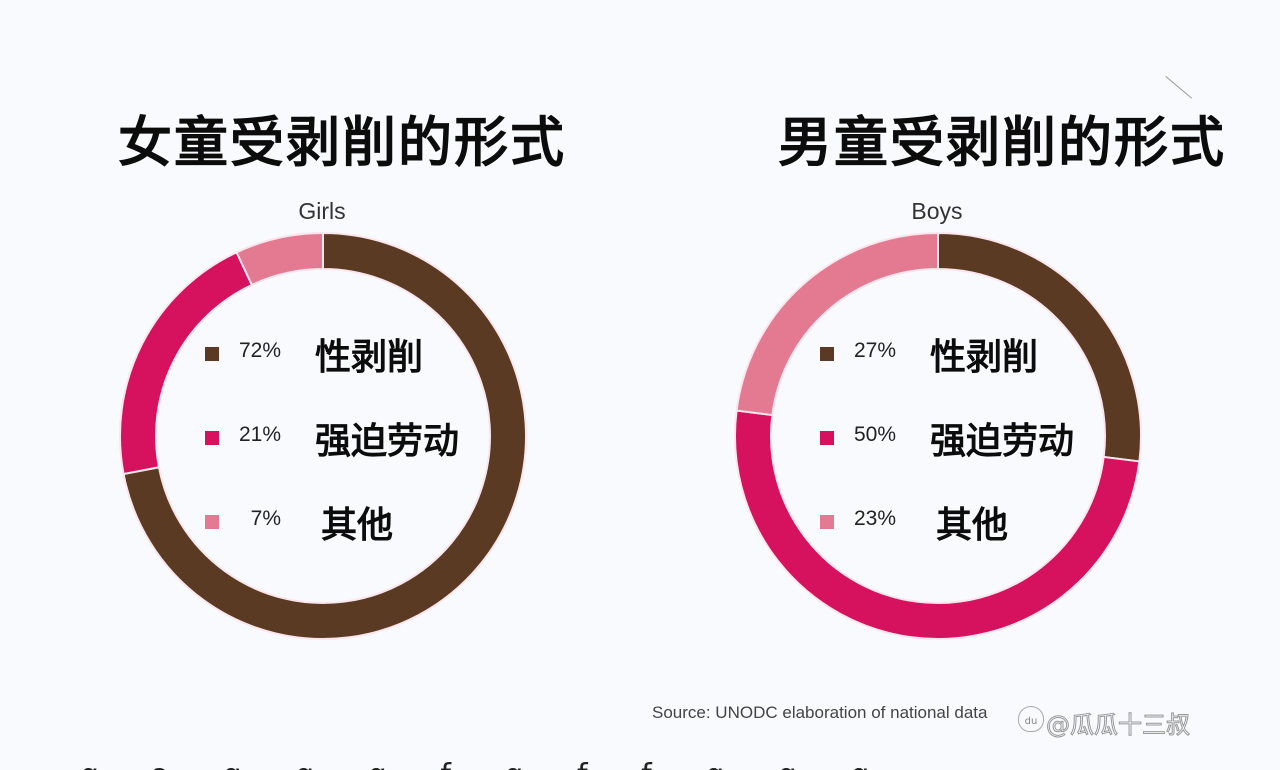 This screenshot has height=770, width=1280. Describe the element at coordinates (1002, 142) in the screenshot. I see `boys-chart-title: 男童受剥削的形式` at that location.